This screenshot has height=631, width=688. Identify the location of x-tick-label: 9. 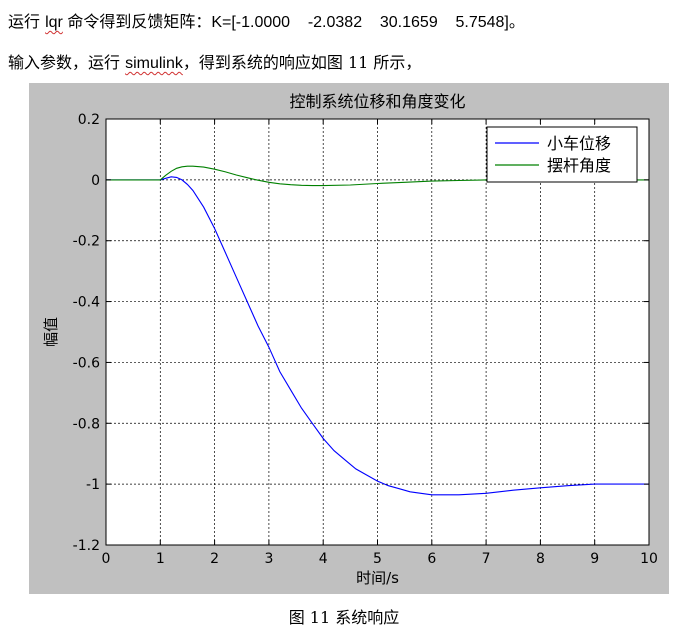
(594, 559).